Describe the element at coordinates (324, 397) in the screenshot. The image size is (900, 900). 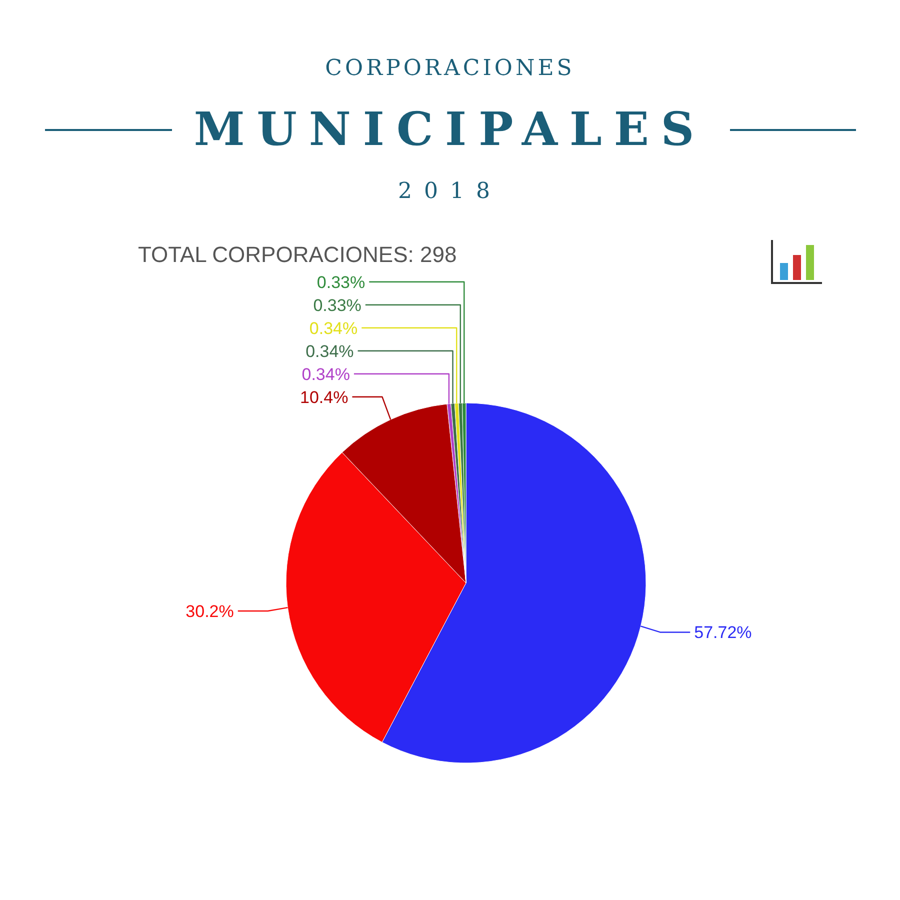
I see `data-label: 10.4%` at that location.